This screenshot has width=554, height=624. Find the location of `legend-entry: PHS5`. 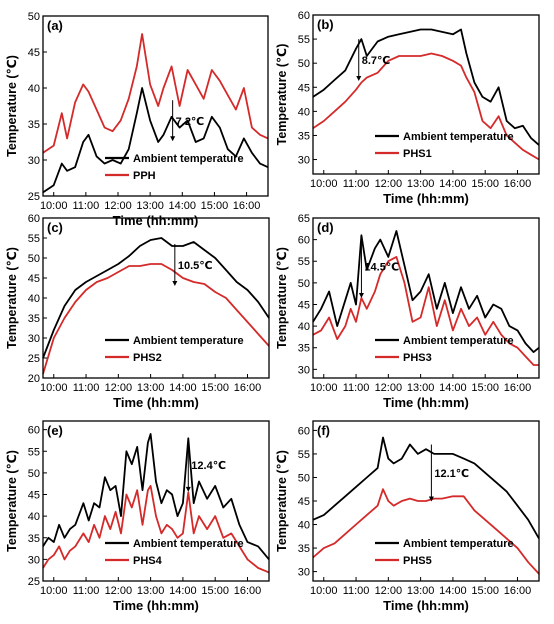

legend-entry: PHS5 is located at coordinates (417, 561).